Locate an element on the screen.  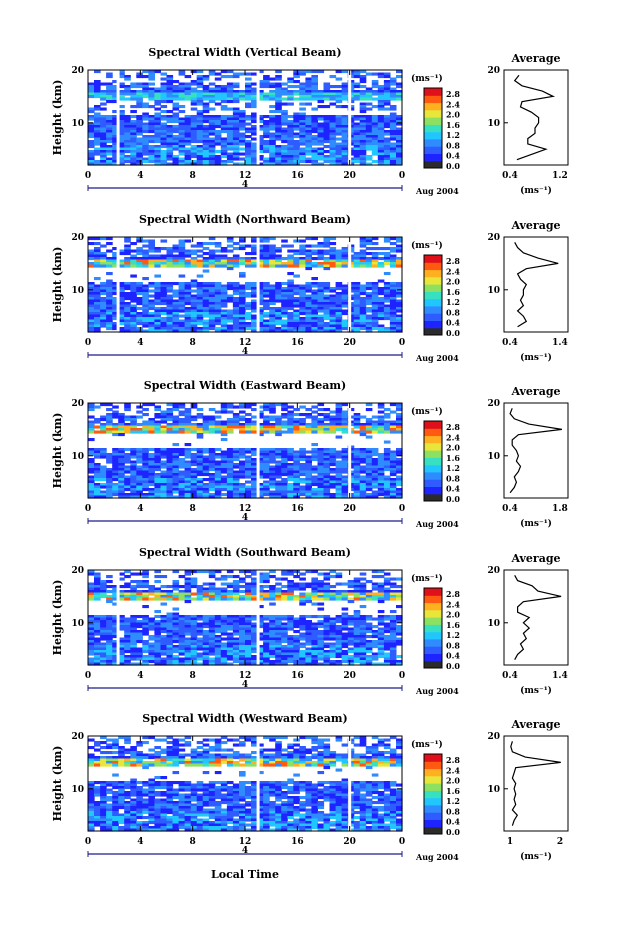
x-tick-label: 0 is located at coordinates (402, 176).